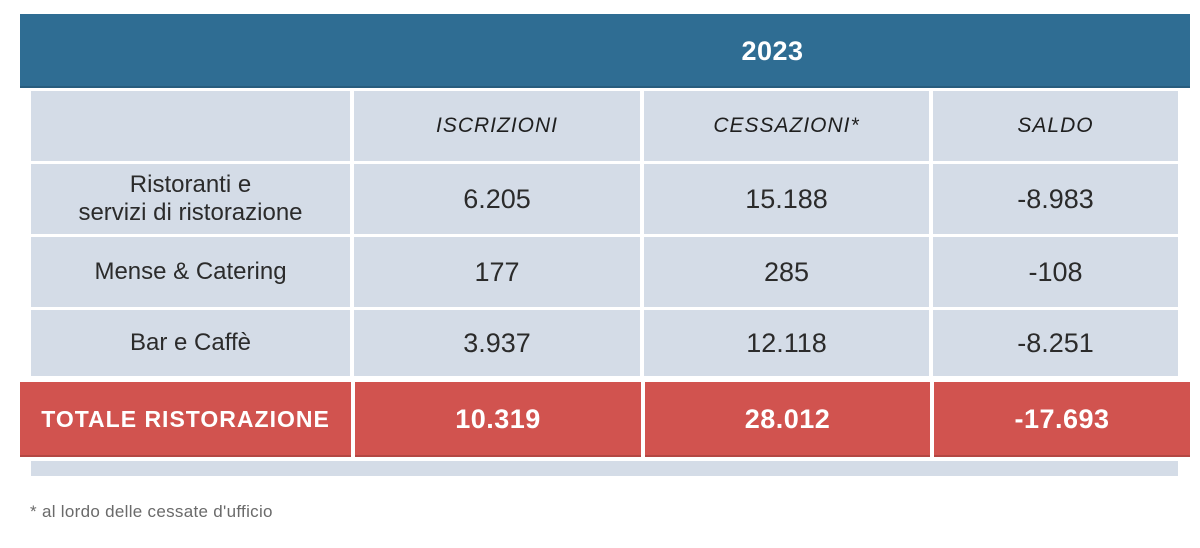  I want to click on iscrizioni-value: 6.205, so click(497, 199).